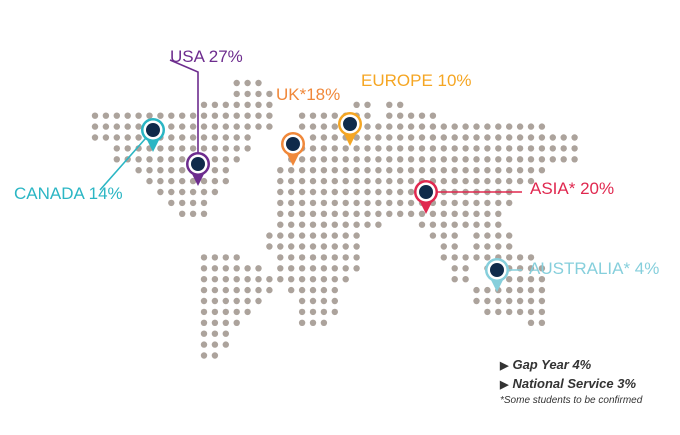 This screenshot has width=680, height=435. I want to click on australia-pin-icon, so click(497, 275).